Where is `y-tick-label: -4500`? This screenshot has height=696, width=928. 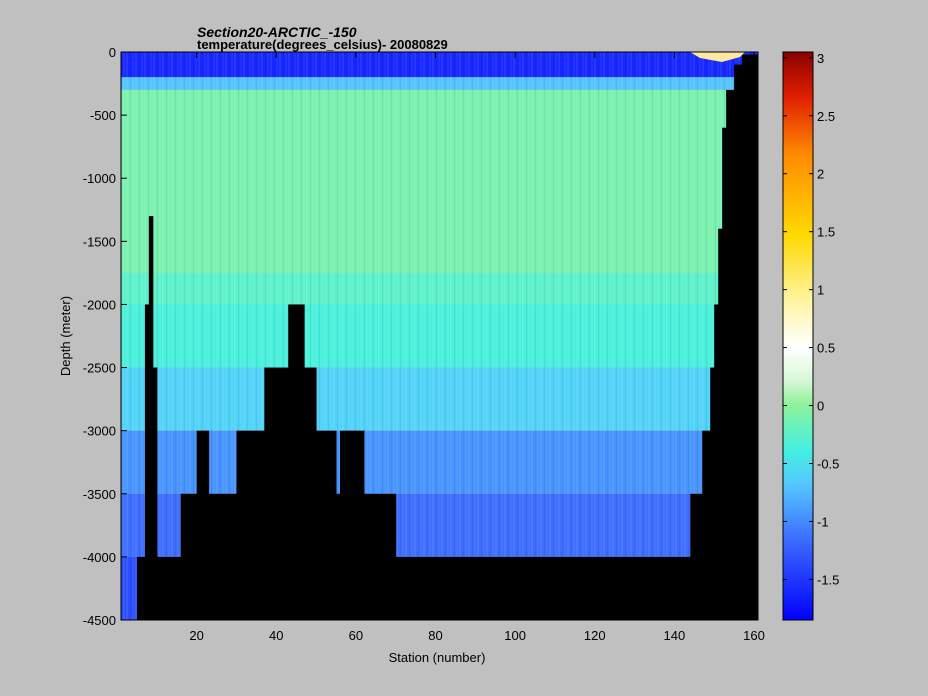
y-tick-label: -4500 is located at coordinates (99, 620).